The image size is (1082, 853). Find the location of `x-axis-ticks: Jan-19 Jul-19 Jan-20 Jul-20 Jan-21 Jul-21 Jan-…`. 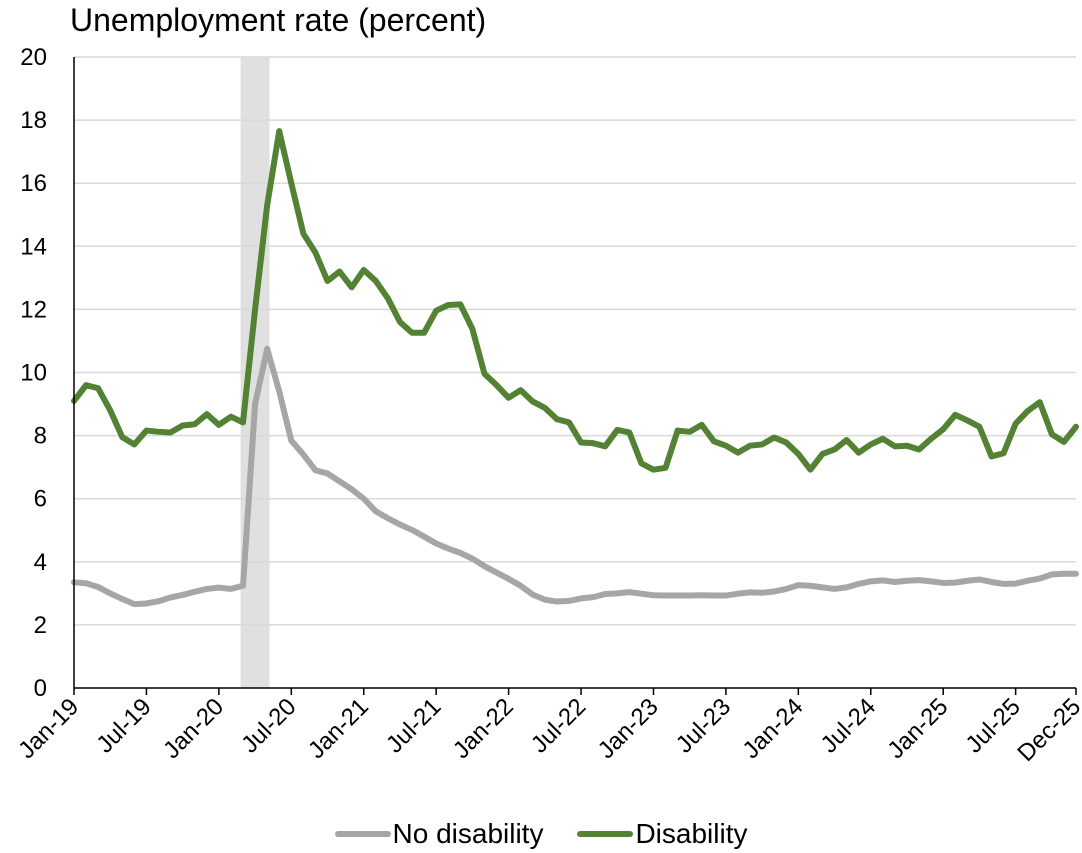

x-axis-ticks: Jan-19 Jul-19 Jan-20 Jul-20 Jan-21 Jul-21 Jan-… is located at coordinates (547, 730).